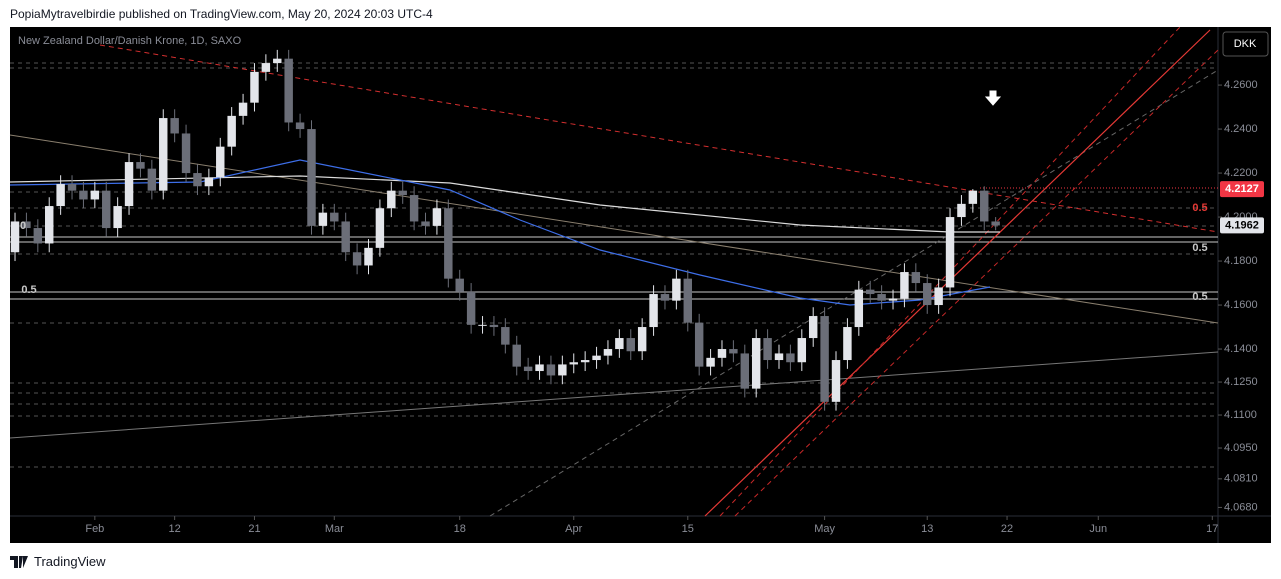 The height and width of the screenshot is (579, 1281). Describe the element at coordinates (70, 561) in the screenshot. I see `brand: TradingView` at that location.